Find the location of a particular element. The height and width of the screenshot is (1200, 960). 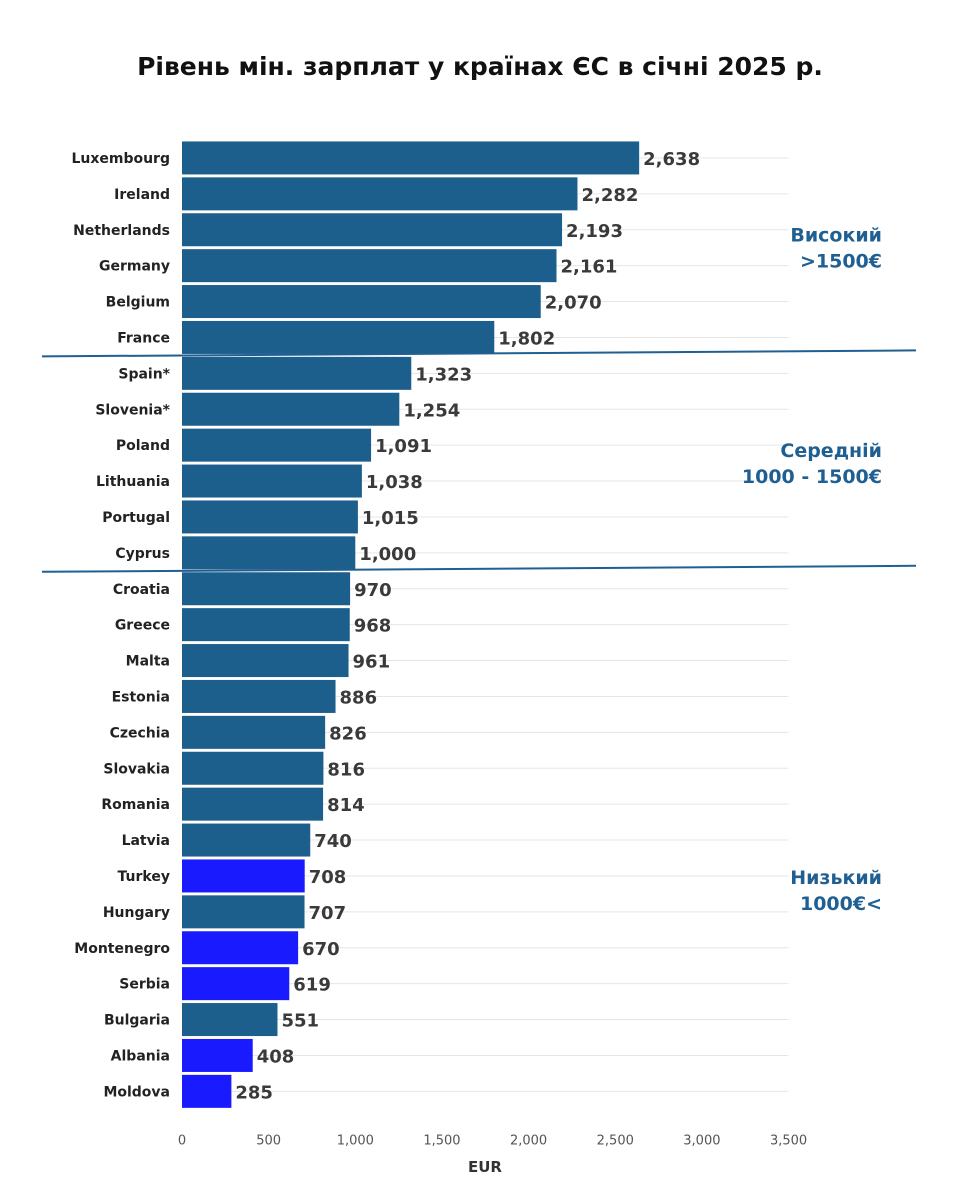

value-label: 1,091 is located at coordinates (403, 446).